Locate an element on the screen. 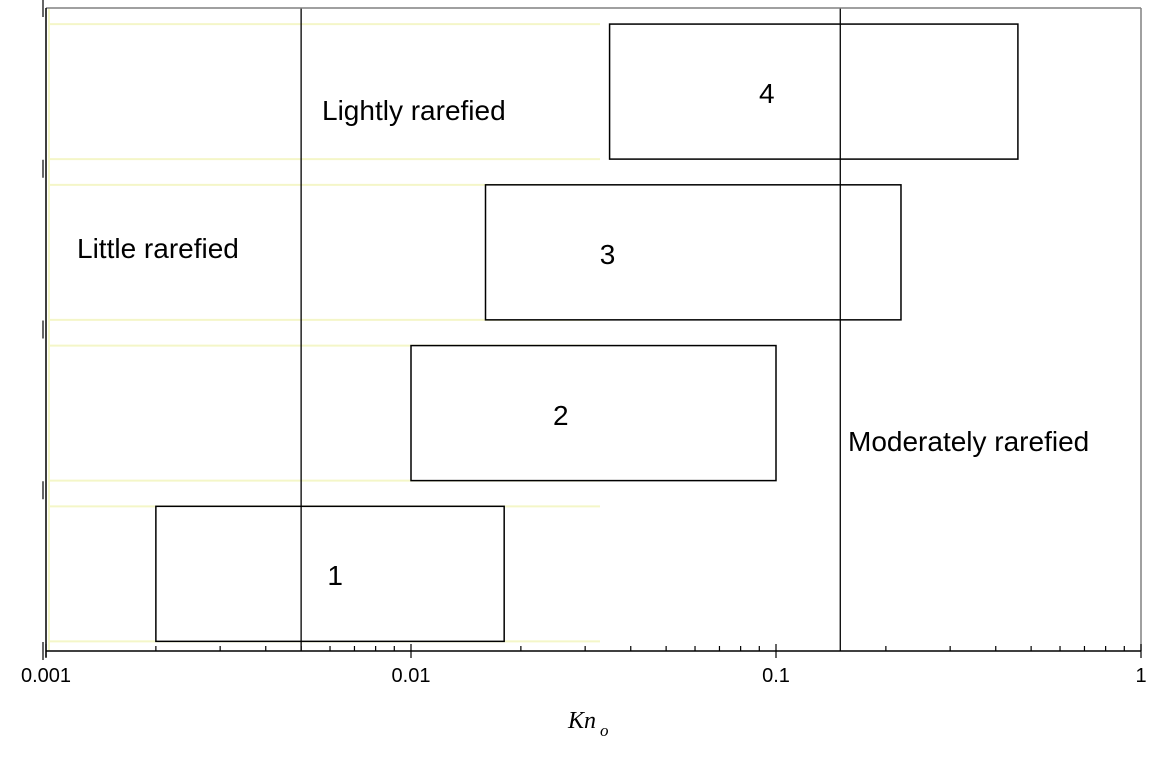 The height and width of the screenshot is (765, 1154). x-tick-label-2: 0.1 is located at coordinates (776, 676).